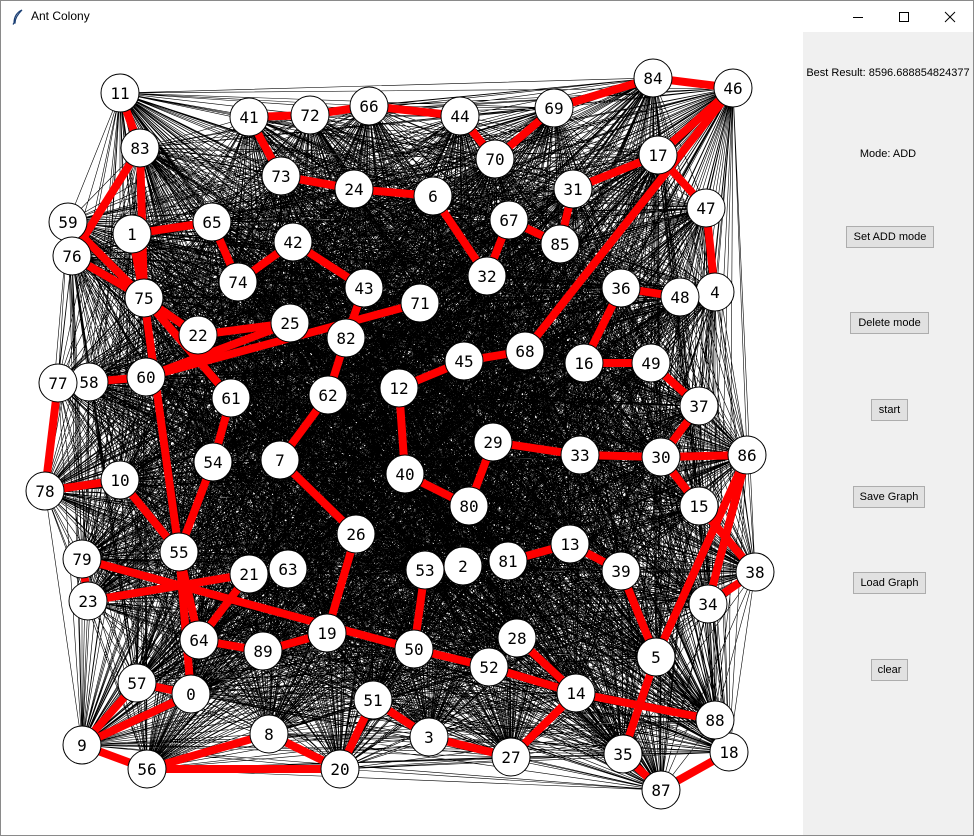  I want to click on graph-node-42: 42, so click(293, 242).